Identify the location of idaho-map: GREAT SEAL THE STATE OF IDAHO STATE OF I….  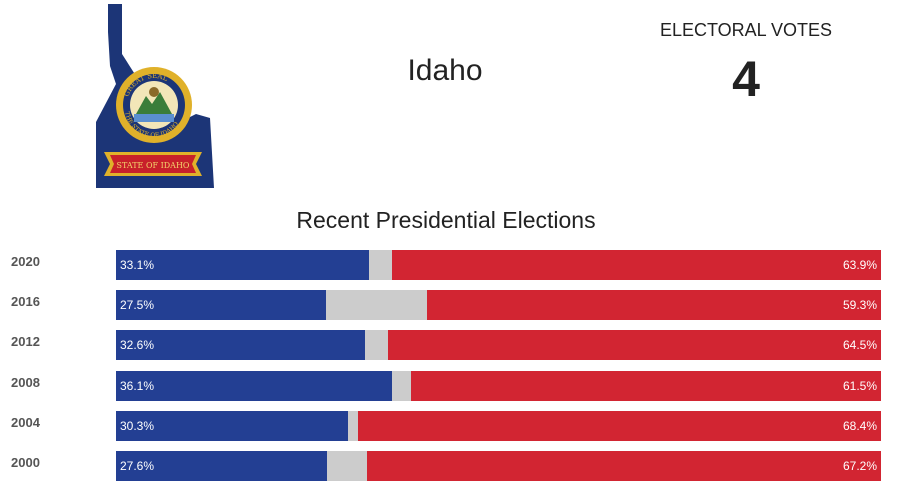
(155, 96).